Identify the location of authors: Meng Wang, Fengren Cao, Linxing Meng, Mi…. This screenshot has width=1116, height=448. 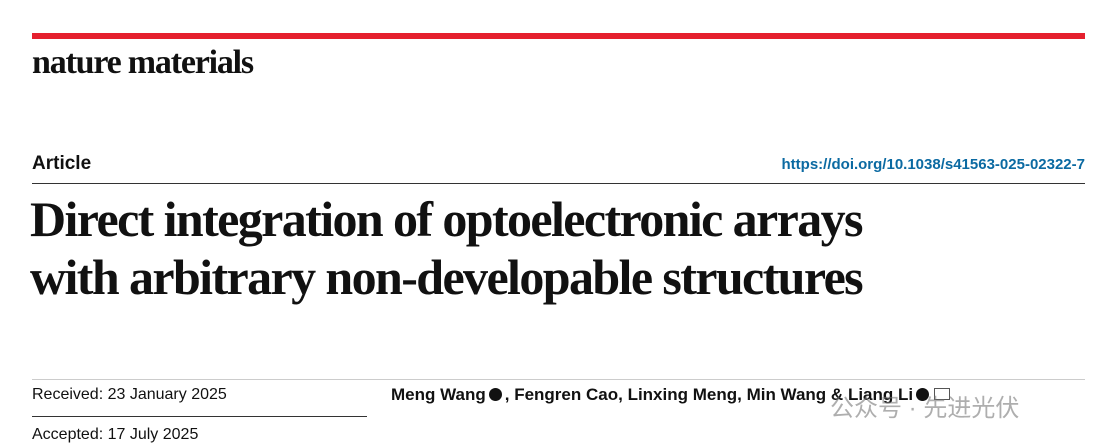
(671, 395).